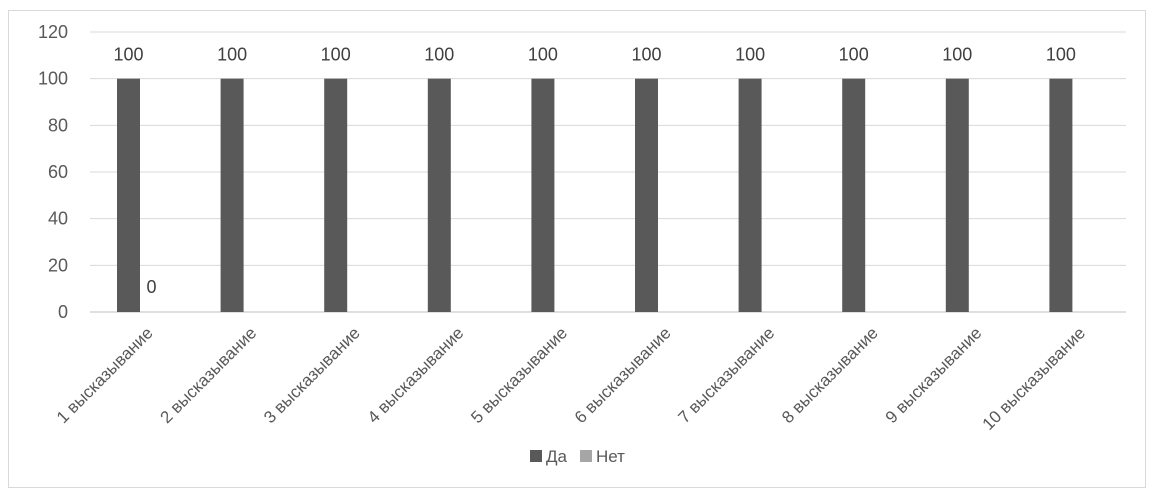 The width and height of the screenshot is (1156, 495). I want to click on y-tick-label: 80, so click(58, 125).